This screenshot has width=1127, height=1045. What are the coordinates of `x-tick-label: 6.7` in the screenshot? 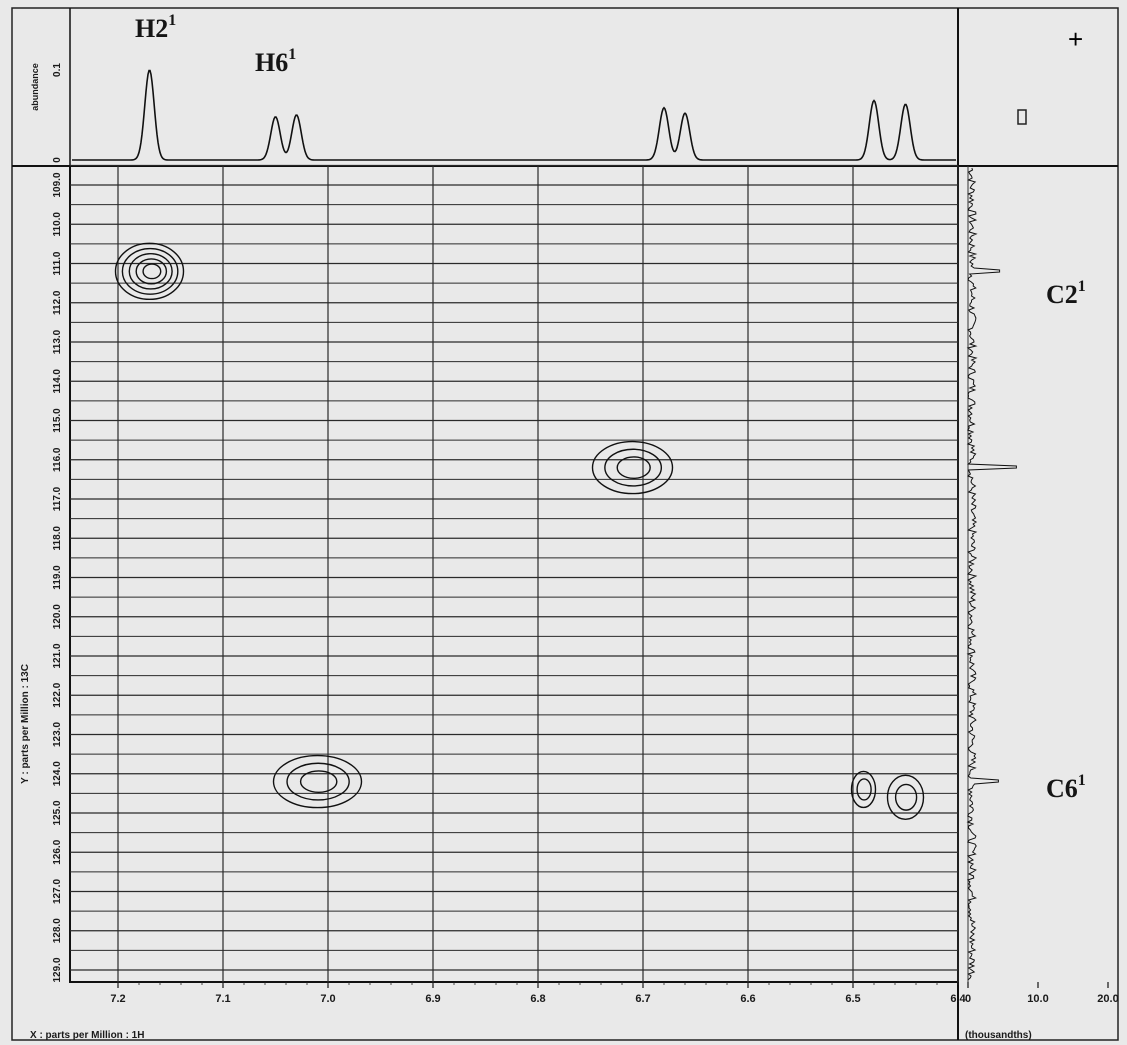 It's located at (642, 999).